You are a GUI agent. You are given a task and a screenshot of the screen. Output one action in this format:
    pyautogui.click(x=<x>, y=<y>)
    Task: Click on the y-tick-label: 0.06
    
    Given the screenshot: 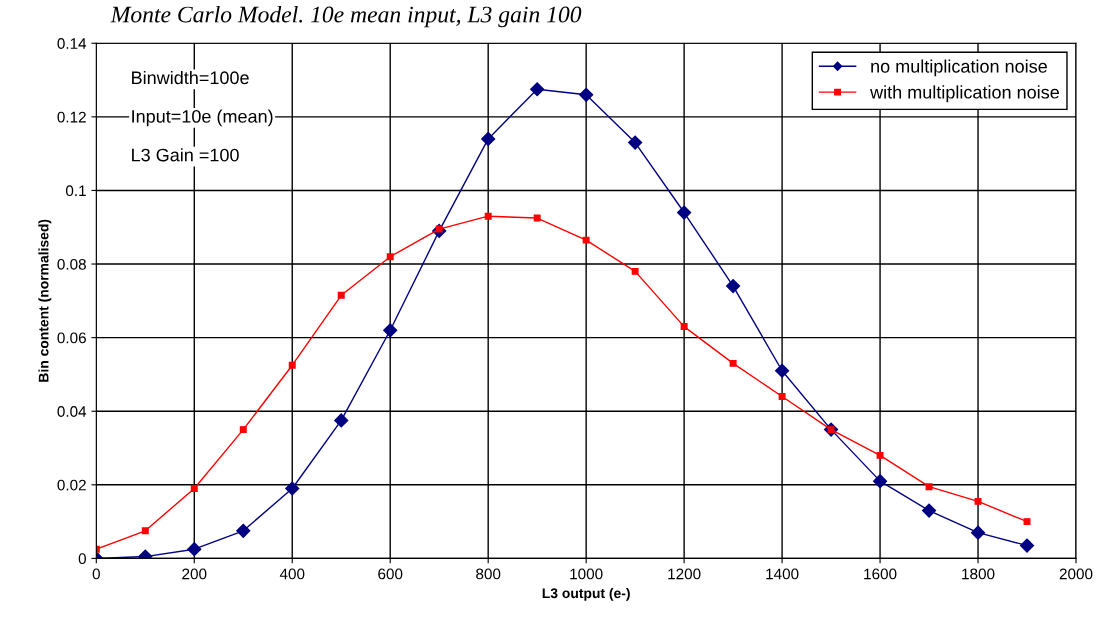 What is the action you would take?
    pyautogui.click(x=71, y=338)
    